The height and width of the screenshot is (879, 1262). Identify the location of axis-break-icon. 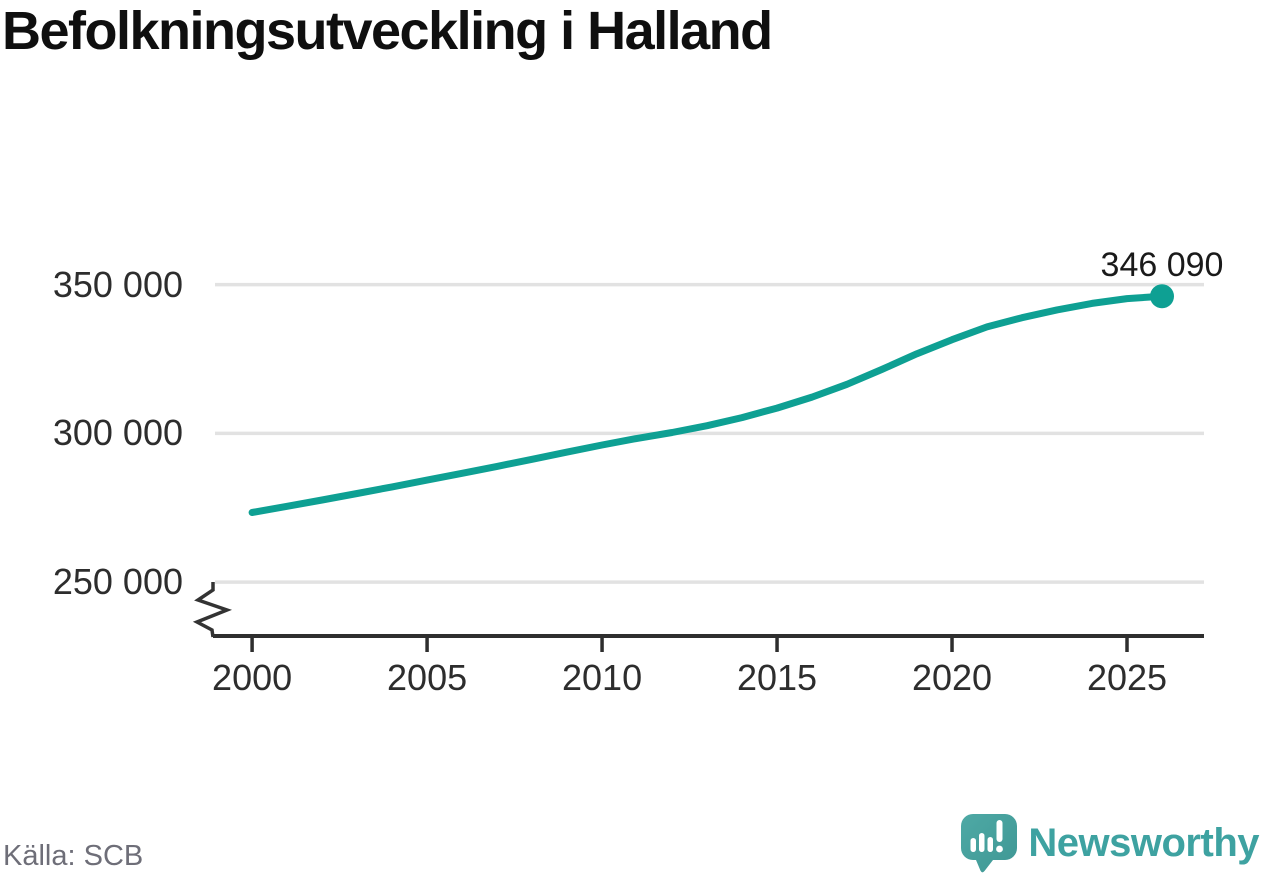
(212, 610).